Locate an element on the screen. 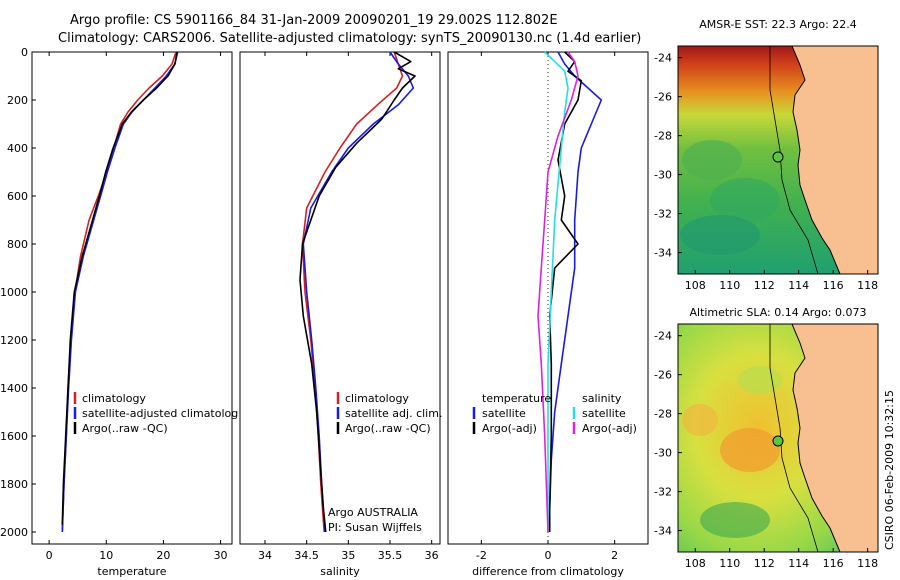 The width and height of the screenshot is (900, 580). x-tick-label: 34 is located at coordinates (265, 555).